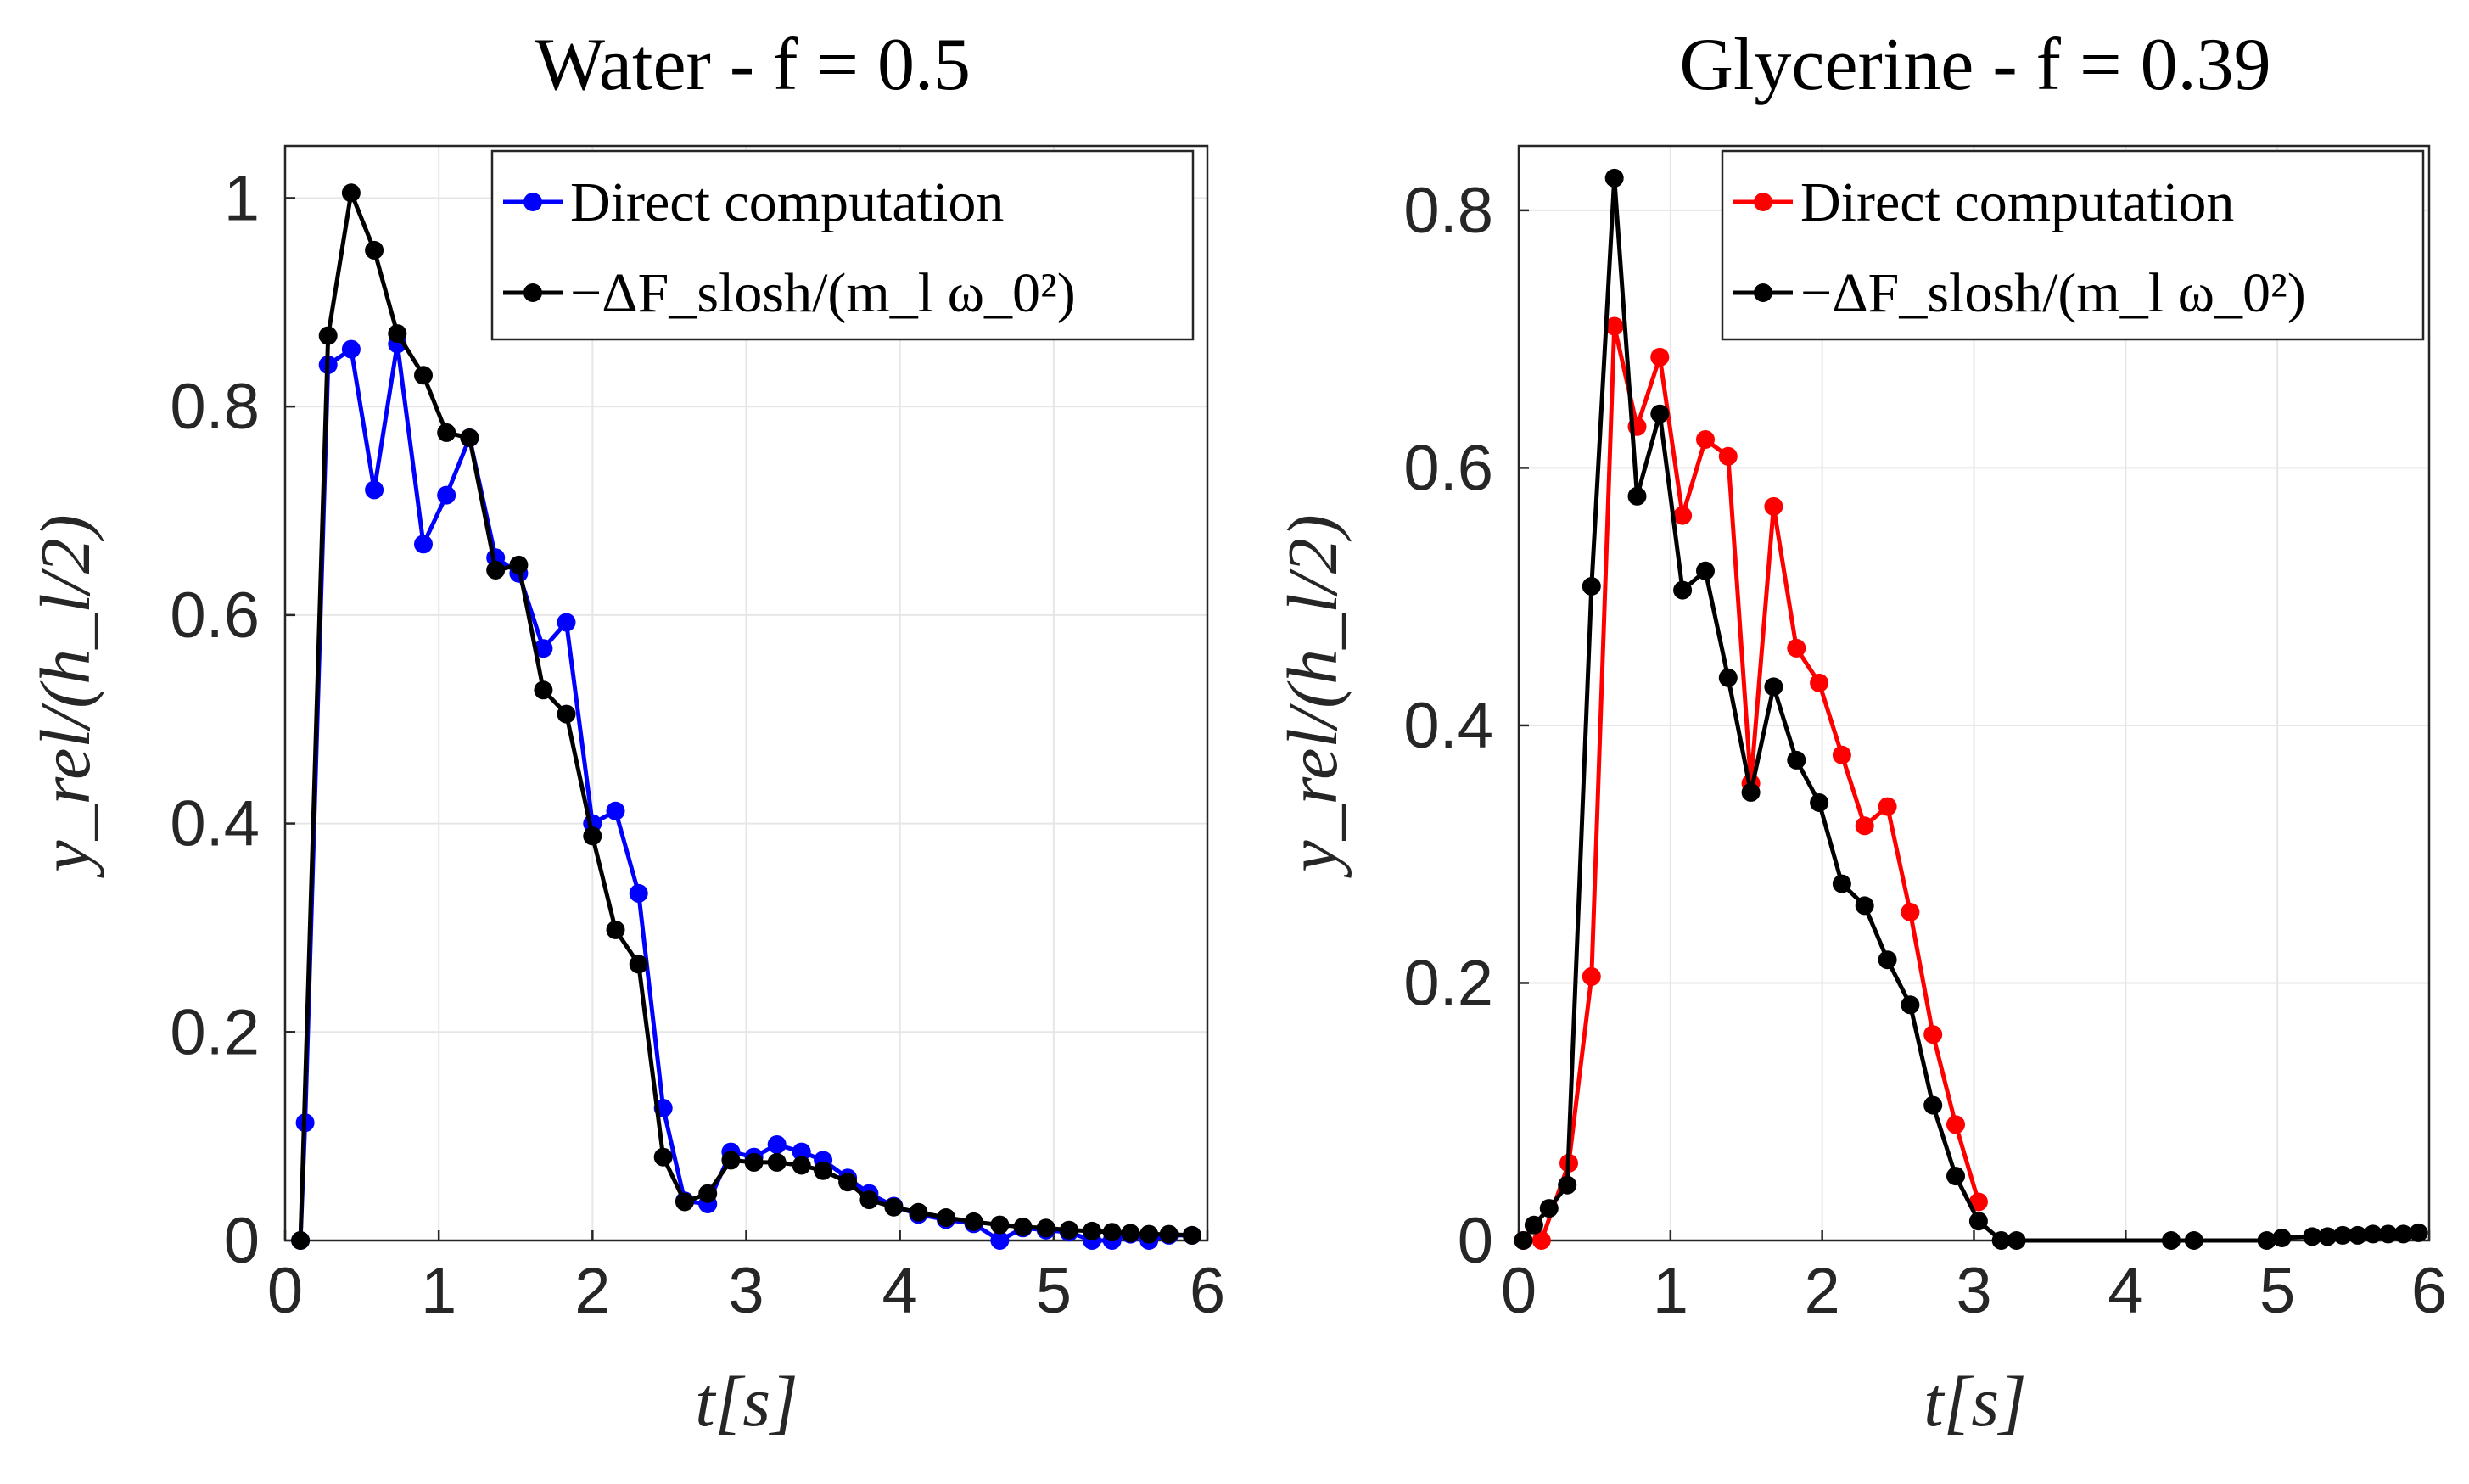 The width and height of the screenshot is (2469, 1484). Describe the element at coordinates (1763, 293) in the screenshot. I see `glycerine-legend-marker-force` at that location.